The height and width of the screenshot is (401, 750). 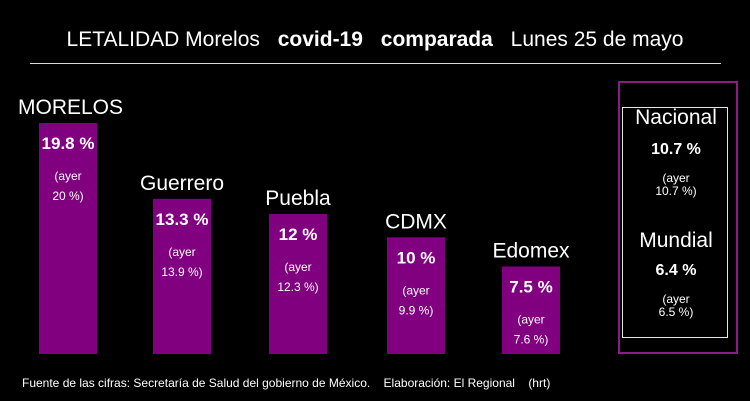 I want to click on bar-puebla, so click(x=298, y=284).